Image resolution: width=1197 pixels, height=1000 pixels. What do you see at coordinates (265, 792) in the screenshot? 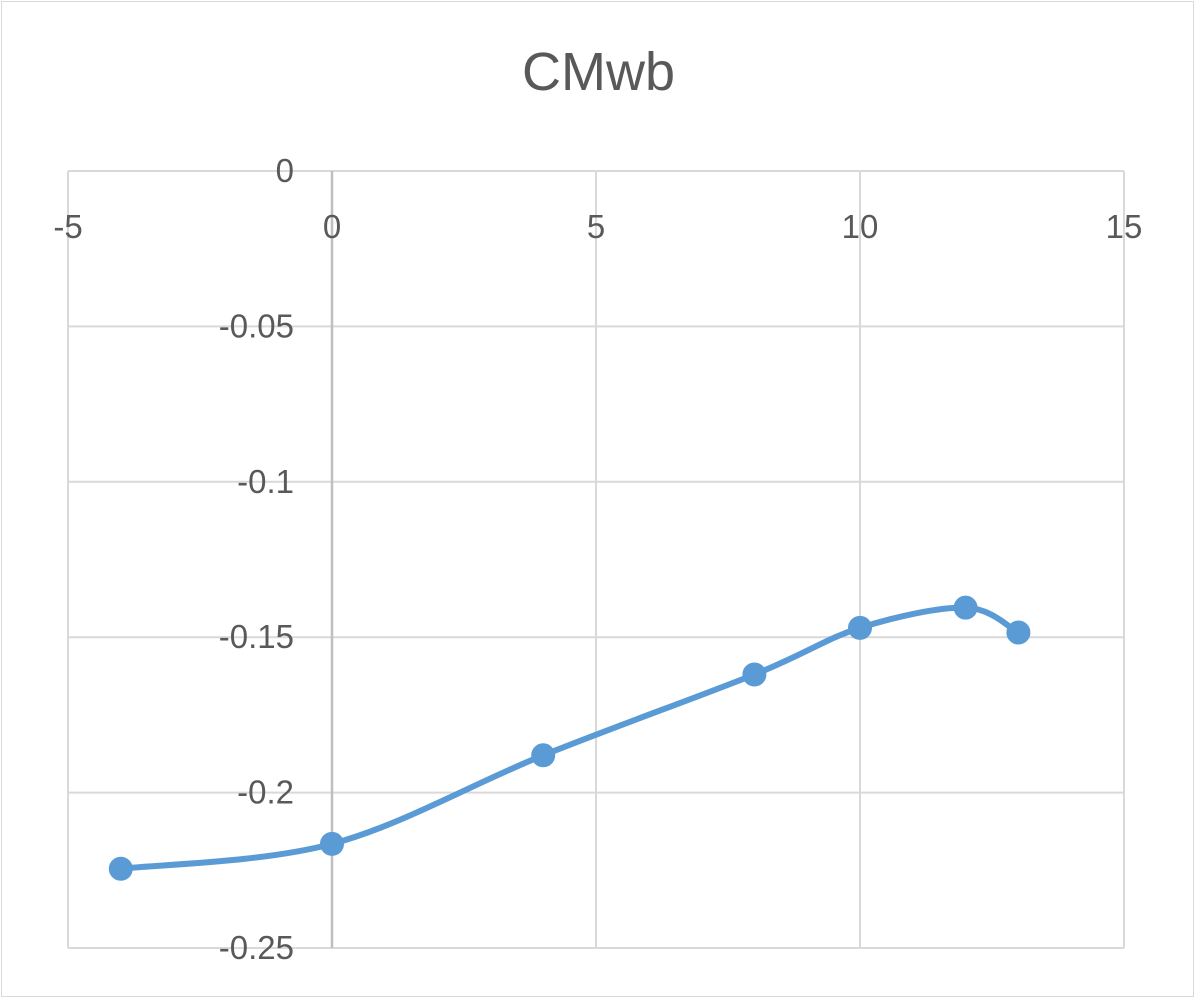
I see `y-tick-label: -0.2` at bounding box center [265, 792].